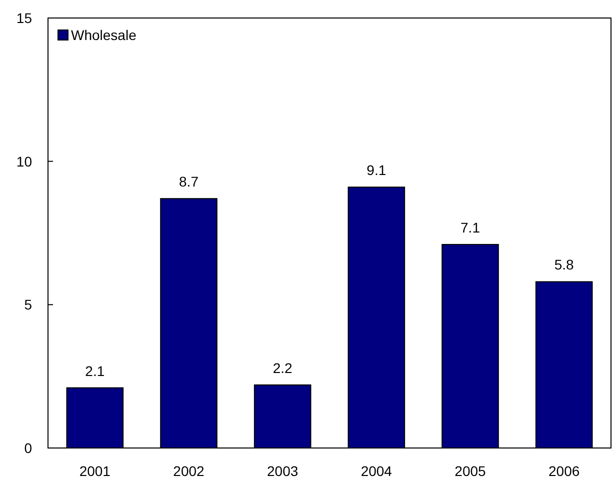 The height and width of the screenshot is (489, 613). What do you see at coordinates (189, 182) in the screenshot?
I see `data-label: 8.7` at bounding box center [189, 182].